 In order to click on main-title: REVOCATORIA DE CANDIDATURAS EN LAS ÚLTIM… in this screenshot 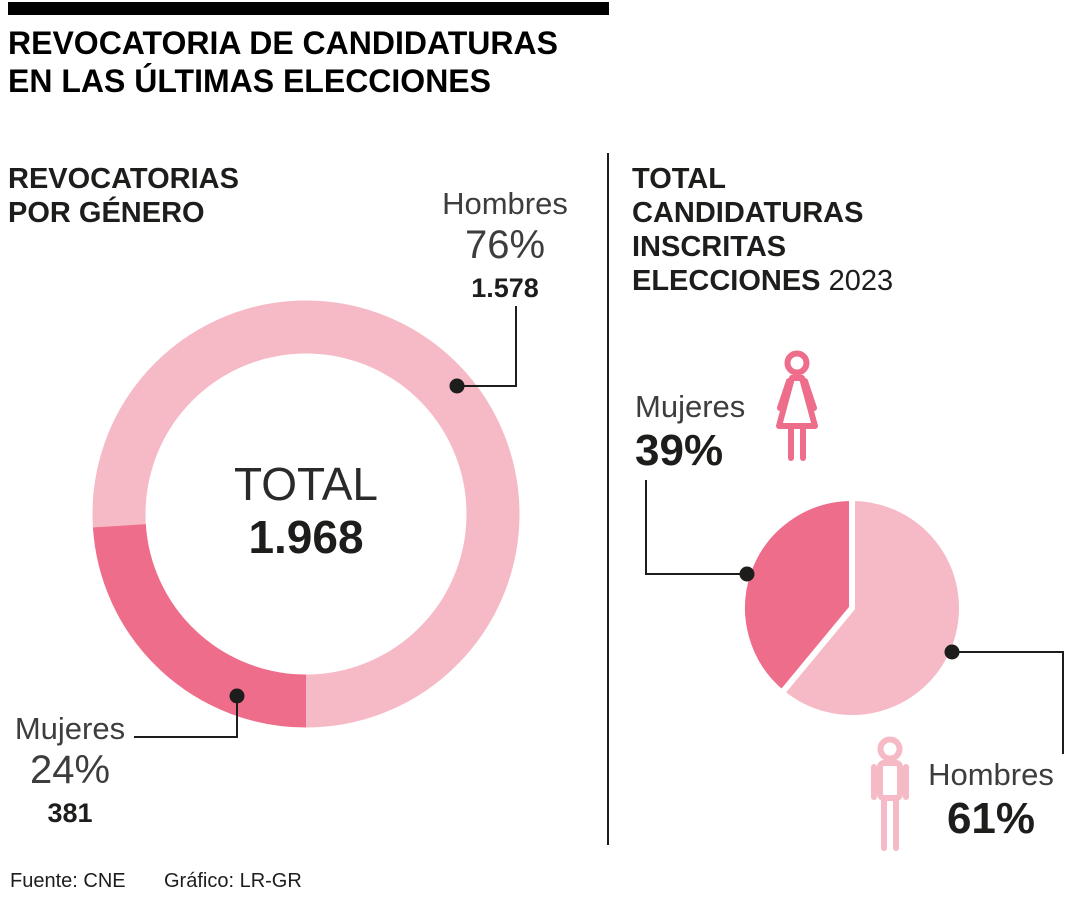, I will do `click(308, 62)`.